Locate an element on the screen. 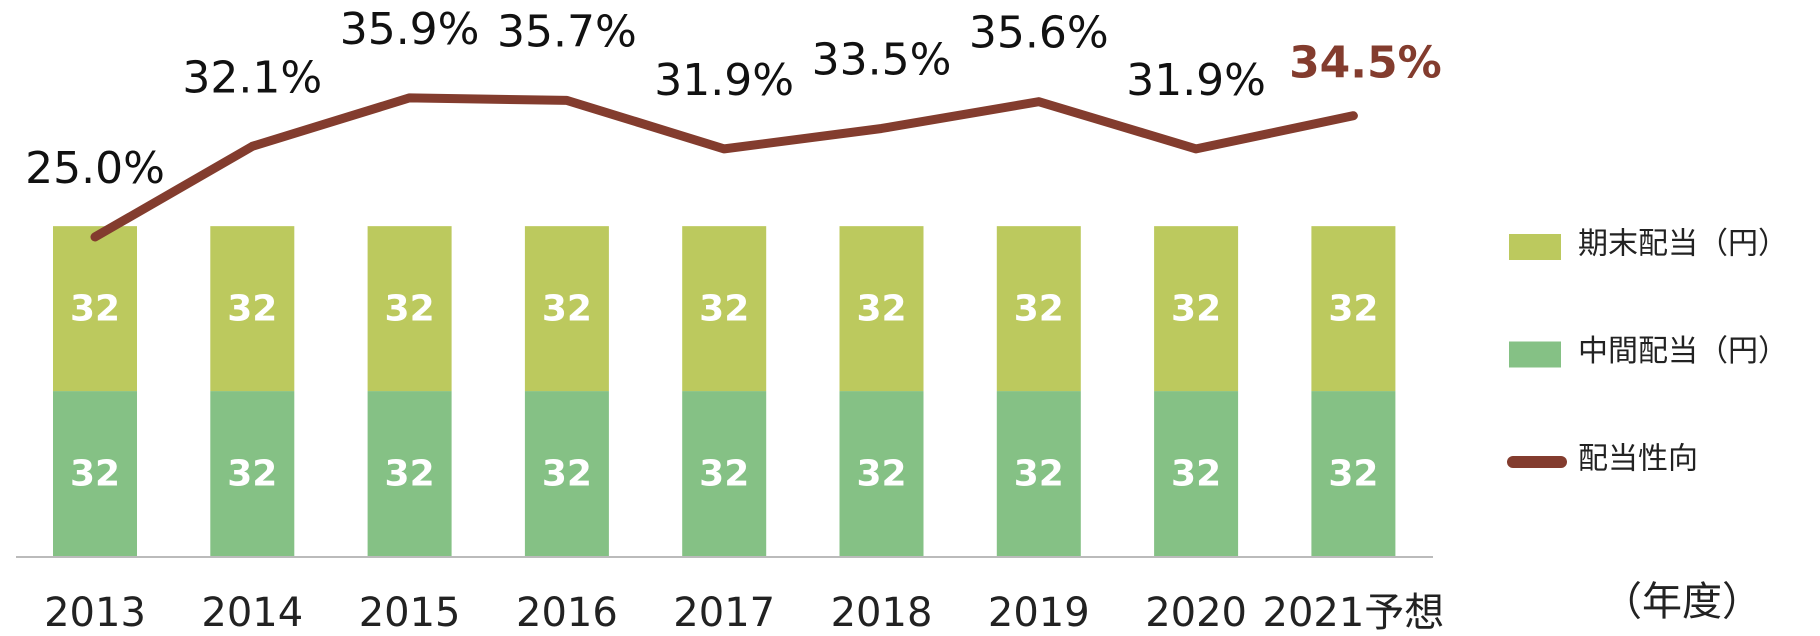 The height and width of the screenshot is (636, 1820). x-tick-label: 2013 is located at coordinates (95, 613).